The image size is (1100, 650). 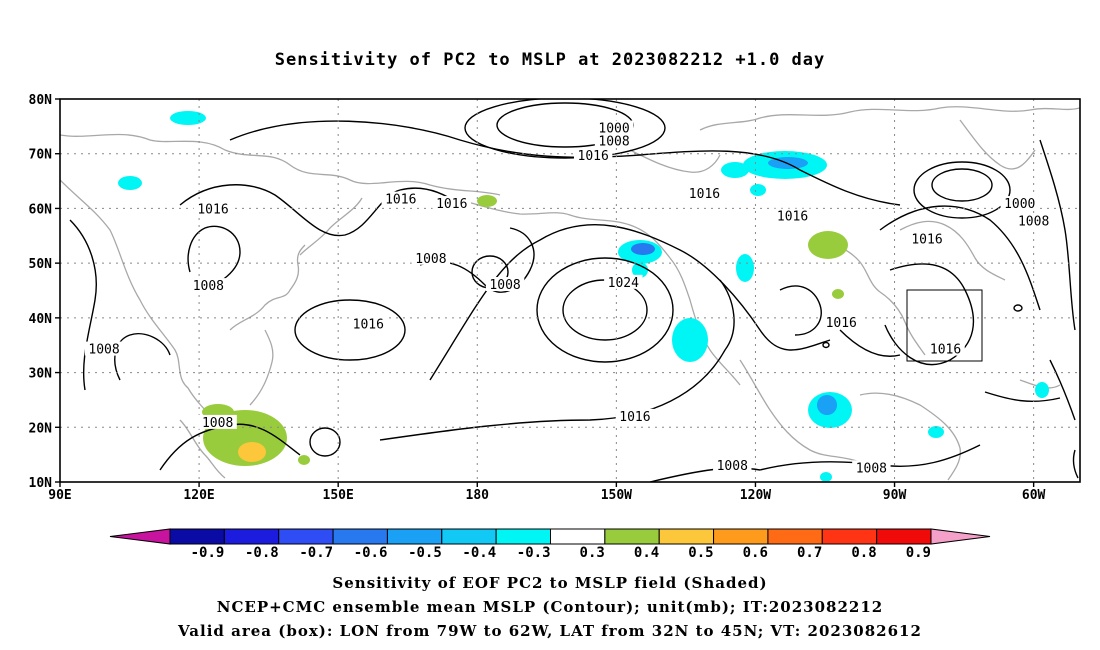 I want to click on longitude-labels: 90E 120E 150E 180 150W 120W 90W 60W, so click(x=547, y=492).